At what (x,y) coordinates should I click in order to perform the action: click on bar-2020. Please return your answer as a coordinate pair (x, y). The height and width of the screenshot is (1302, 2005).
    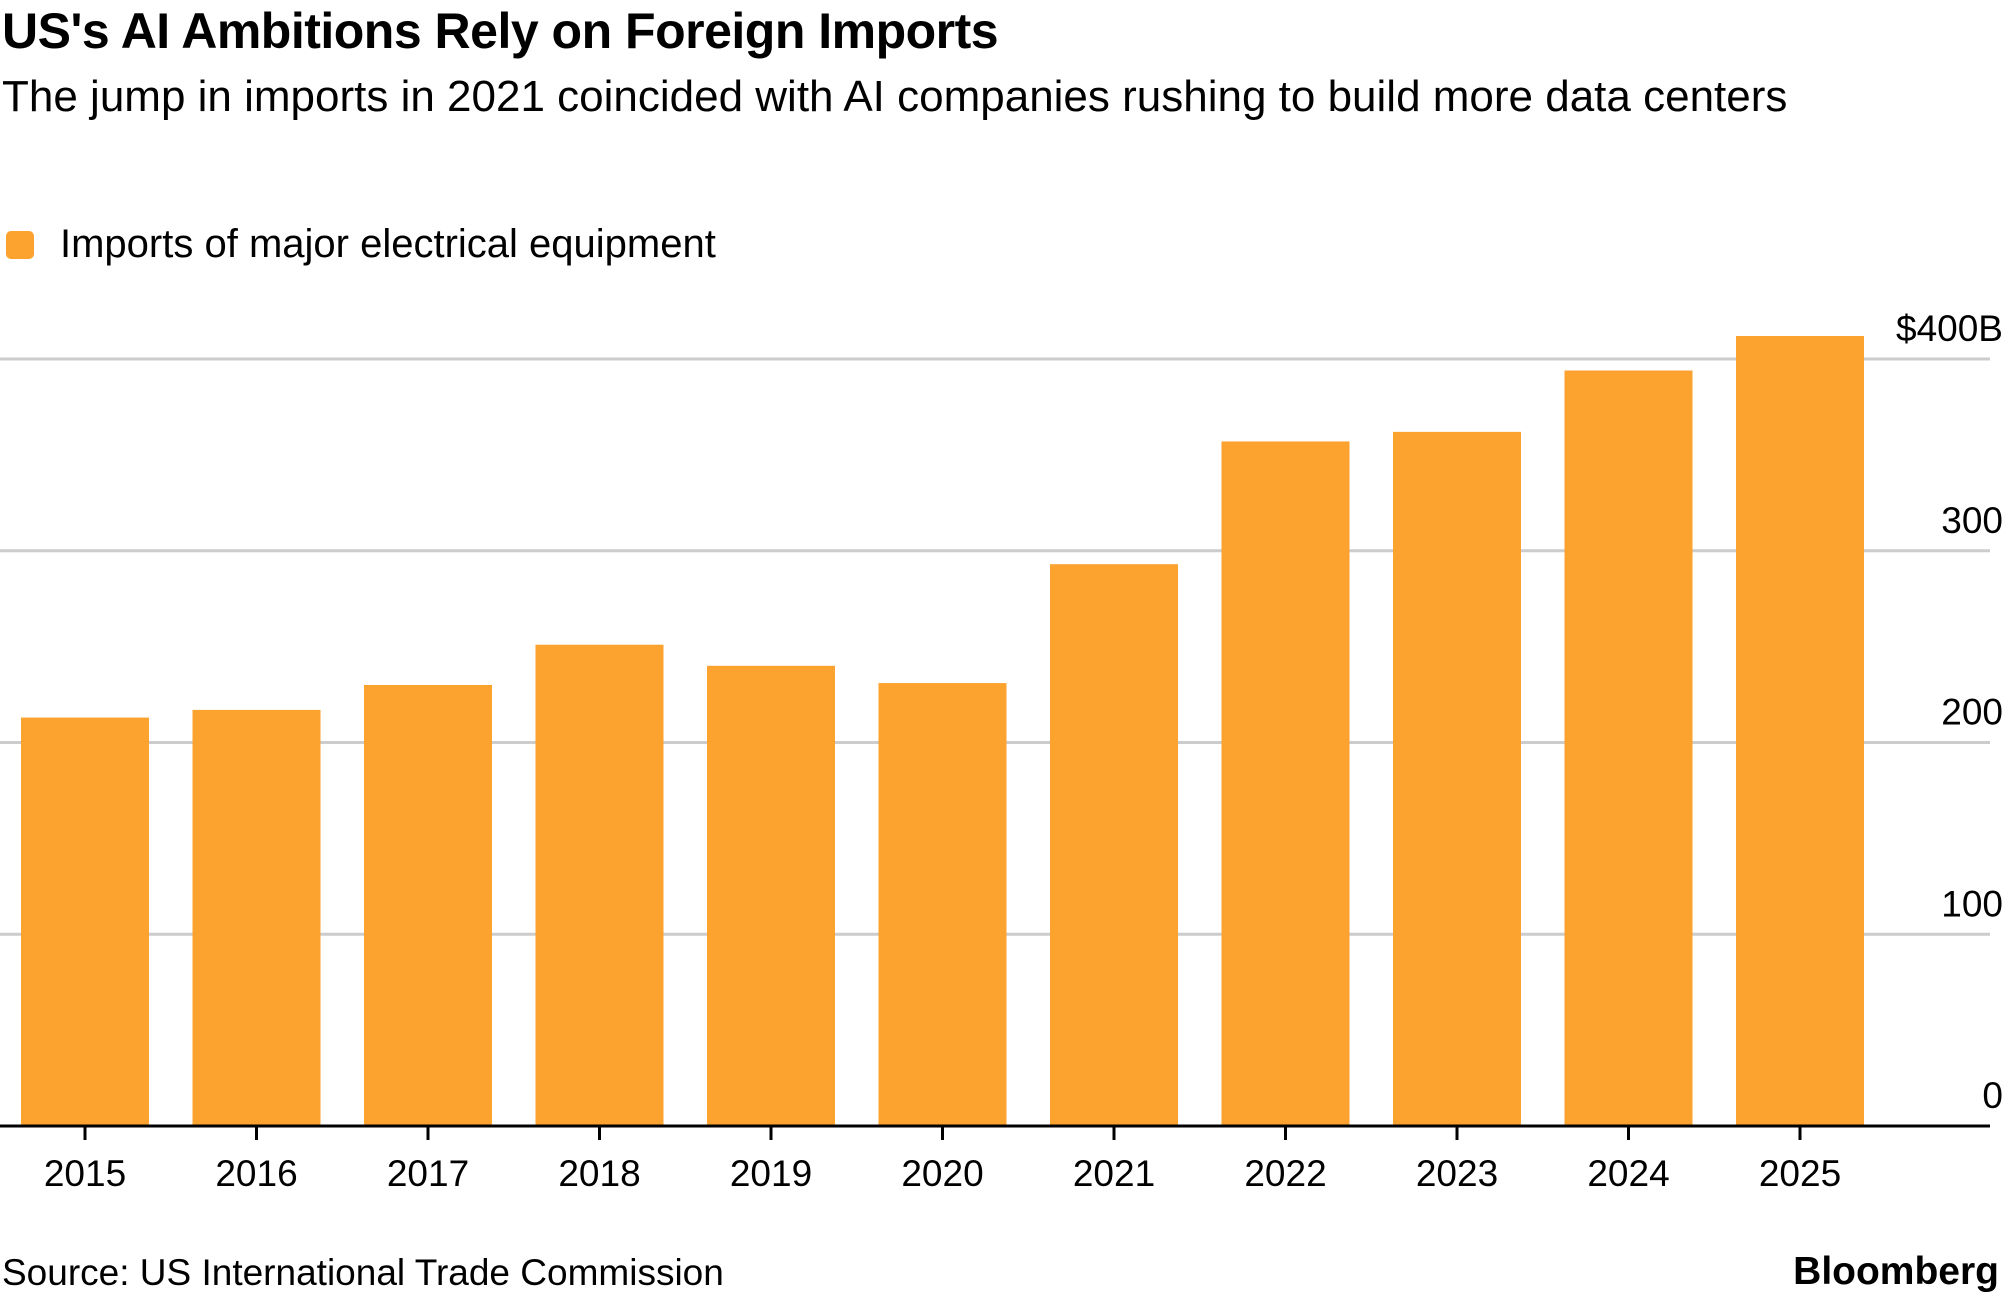
    Looking at the image, I should click on (942, 904).